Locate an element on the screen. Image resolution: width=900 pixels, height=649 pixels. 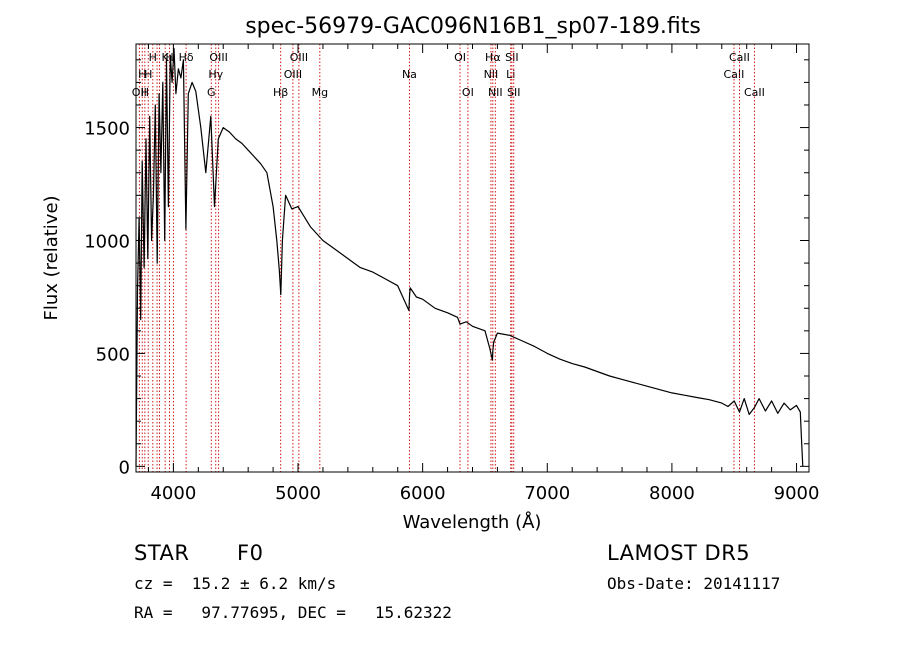
redshift-text: cz = 15.2 ± 6.2 km/s is located at coordinates (235, 583).